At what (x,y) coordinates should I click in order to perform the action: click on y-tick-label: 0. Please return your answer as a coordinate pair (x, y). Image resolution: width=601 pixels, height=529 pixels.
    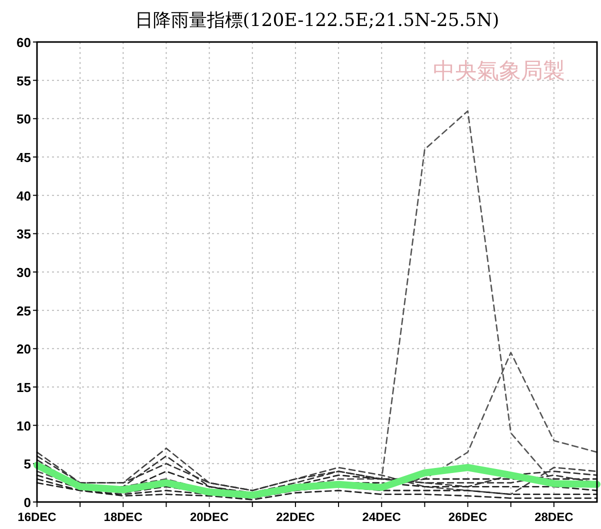
    Looking at the image, I should click on (27, 502).